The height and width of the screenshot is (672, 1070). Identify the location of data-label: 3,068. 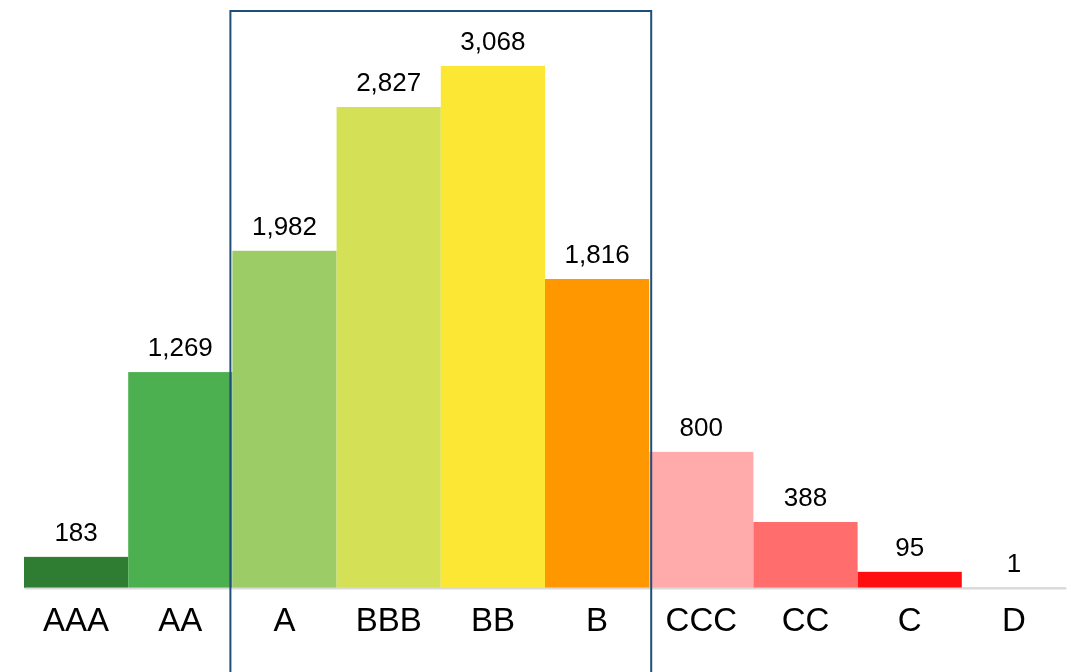
(493, 41).